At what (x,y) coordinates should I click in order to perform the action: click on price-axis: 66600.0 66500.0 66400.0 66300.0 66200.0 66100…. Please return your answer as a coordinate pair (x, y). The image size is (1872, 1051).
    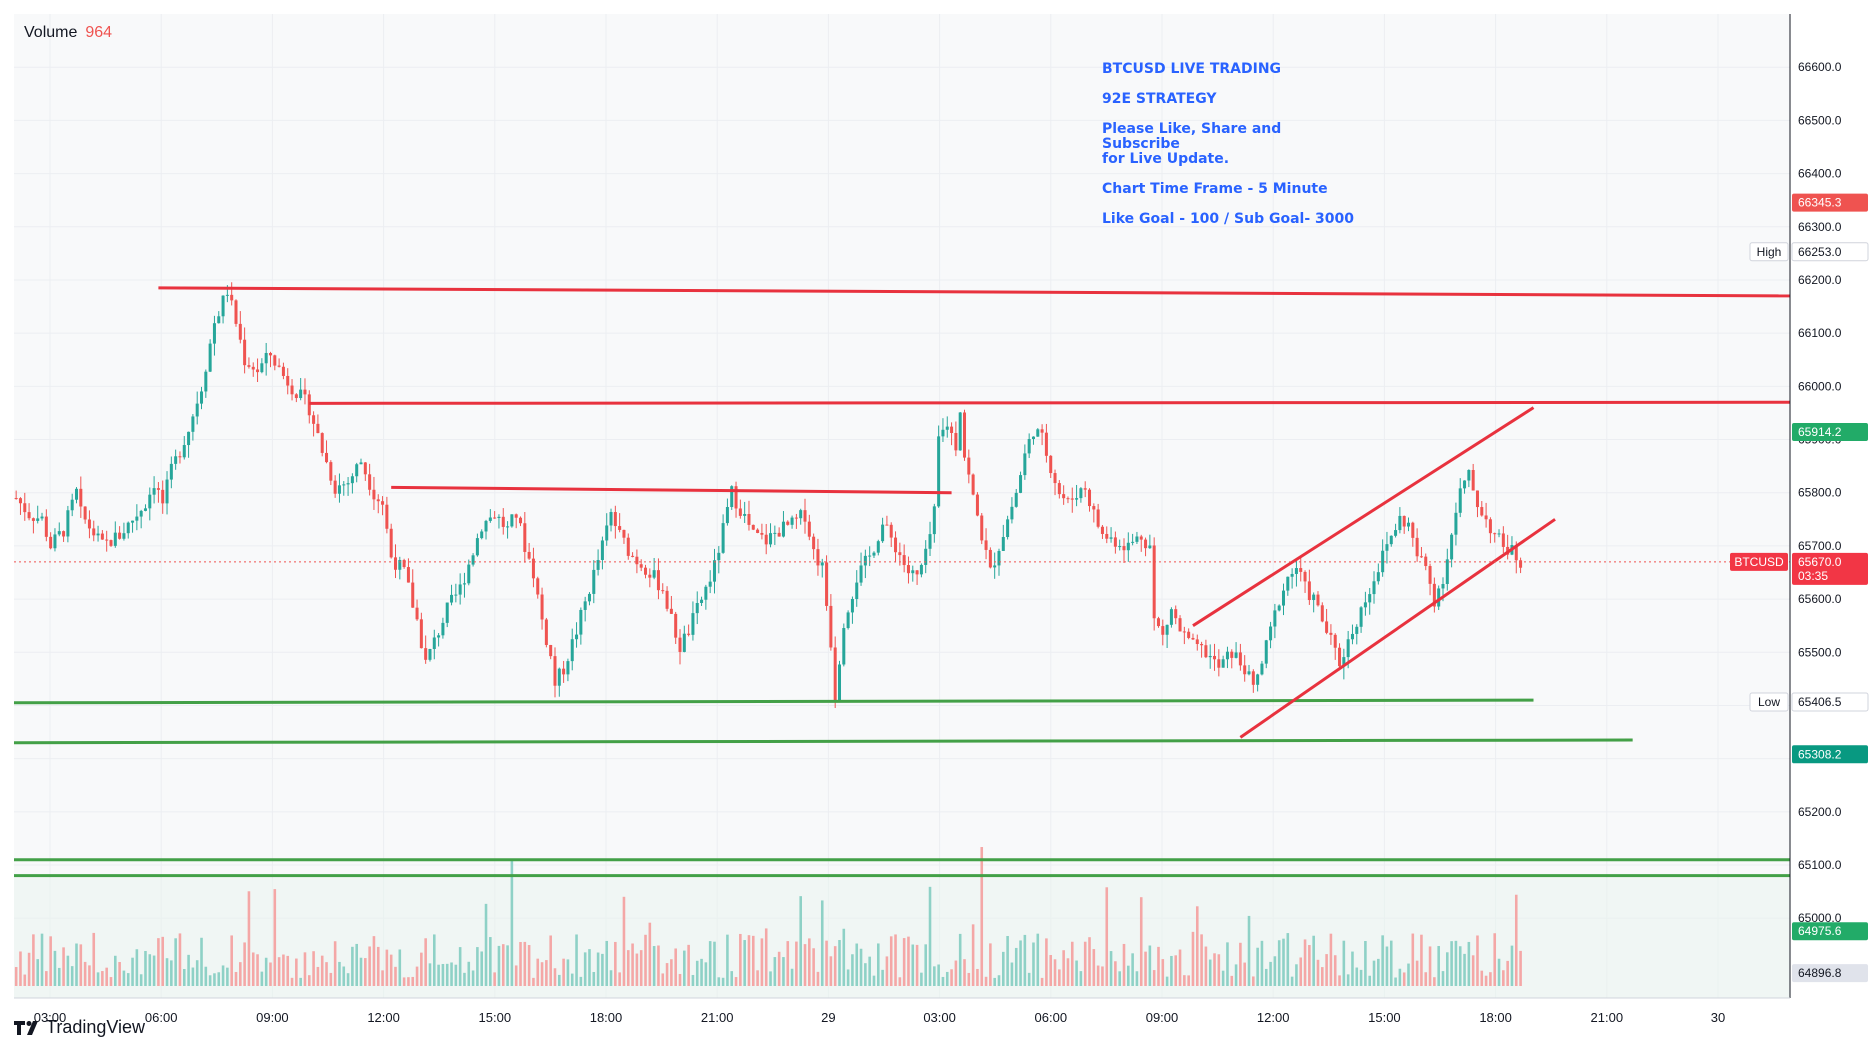
    Looking at the image, I should click on (1801, 525).